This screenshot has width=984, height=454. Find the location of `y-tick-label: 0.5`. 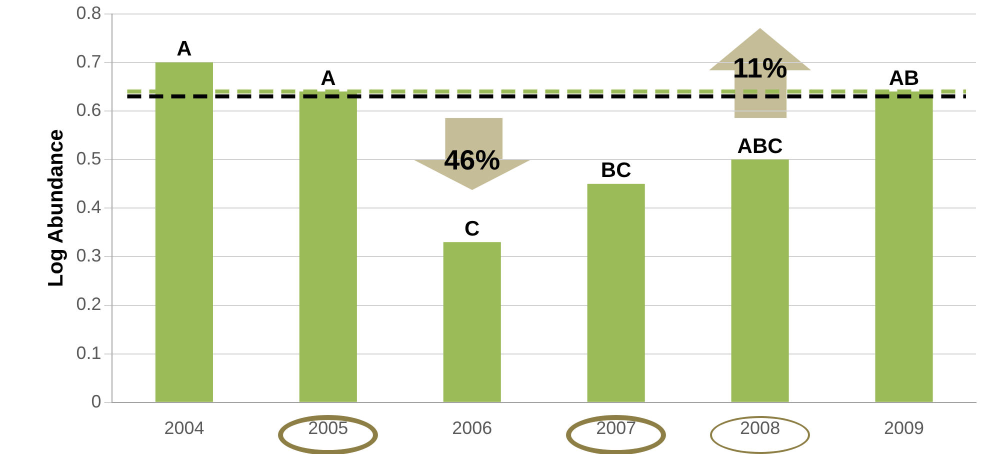

y-tick-label: 0.5 is located at coordinates (89, 158).